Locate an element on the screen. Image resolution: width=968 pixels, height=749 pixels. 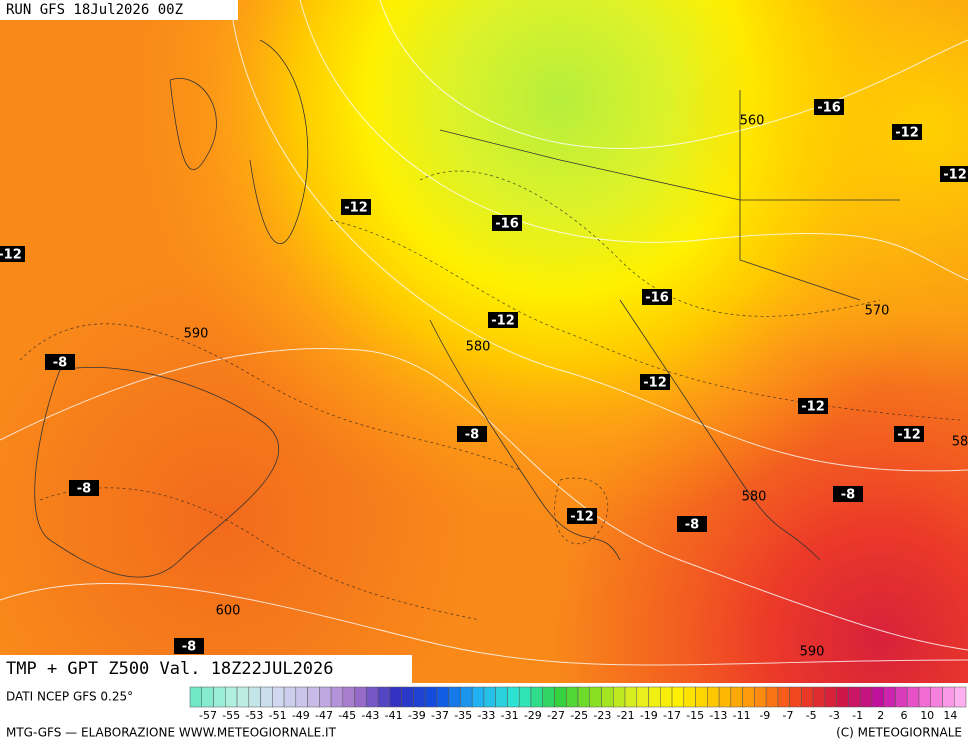
scale-label: -41 is located at coordinates (394, 715).